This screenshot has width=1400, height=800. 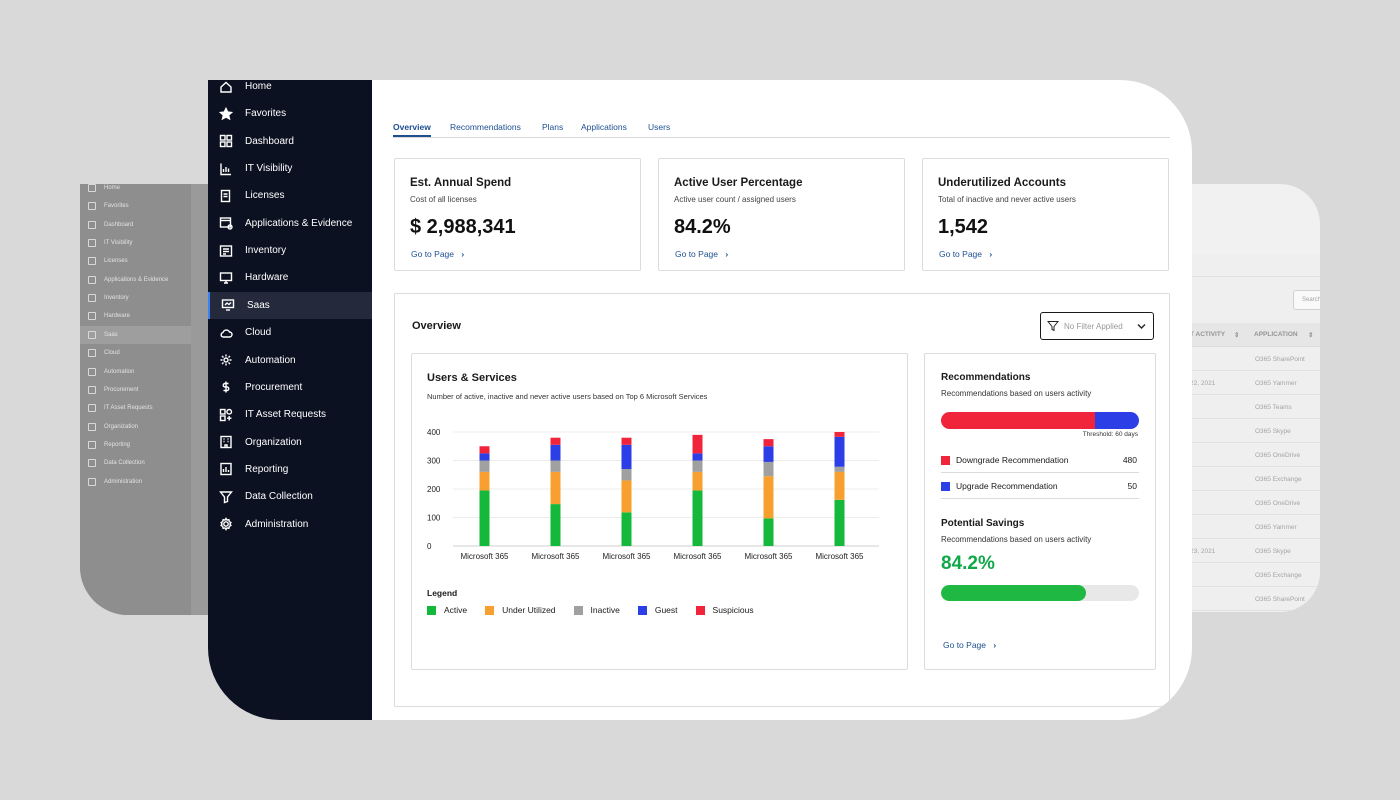 I want to click on sidebar-item-organization: Organization, so click(x=290, y=442).